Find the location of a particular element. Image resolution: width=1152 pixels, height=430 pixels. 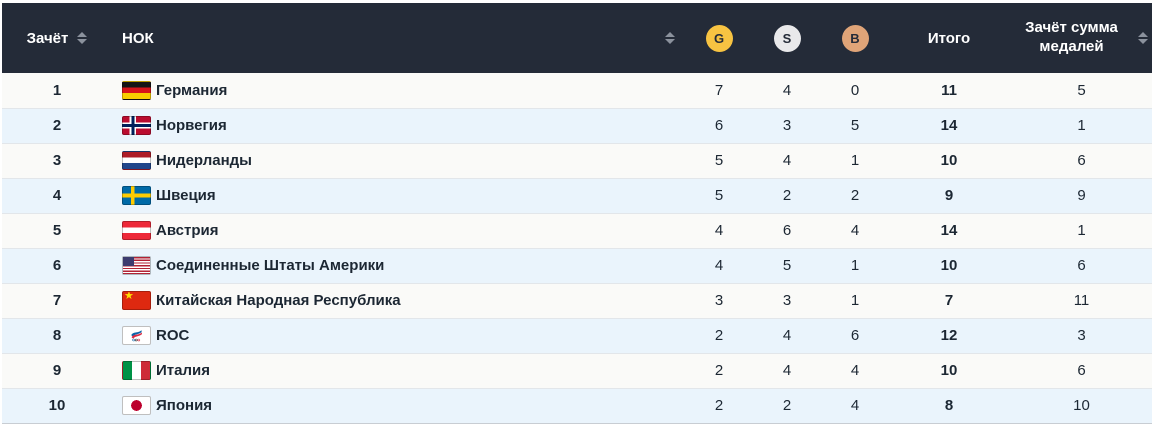

bronze-count: 0 is located at coordinates (855, 90).